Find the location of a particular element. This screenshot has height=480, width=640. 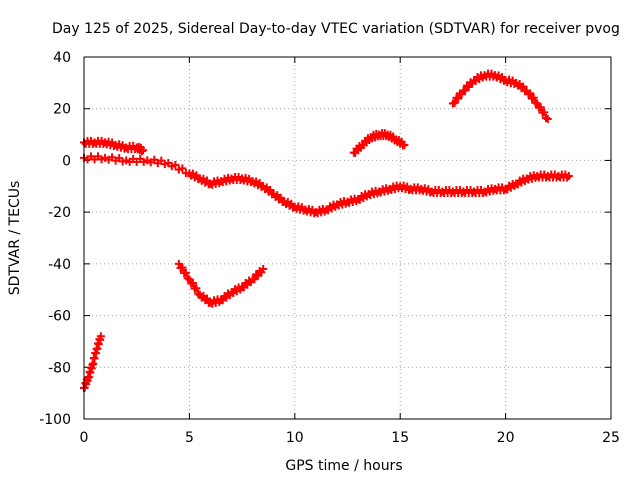

series-arc-morning-dip is located at coordinates (221, 283).